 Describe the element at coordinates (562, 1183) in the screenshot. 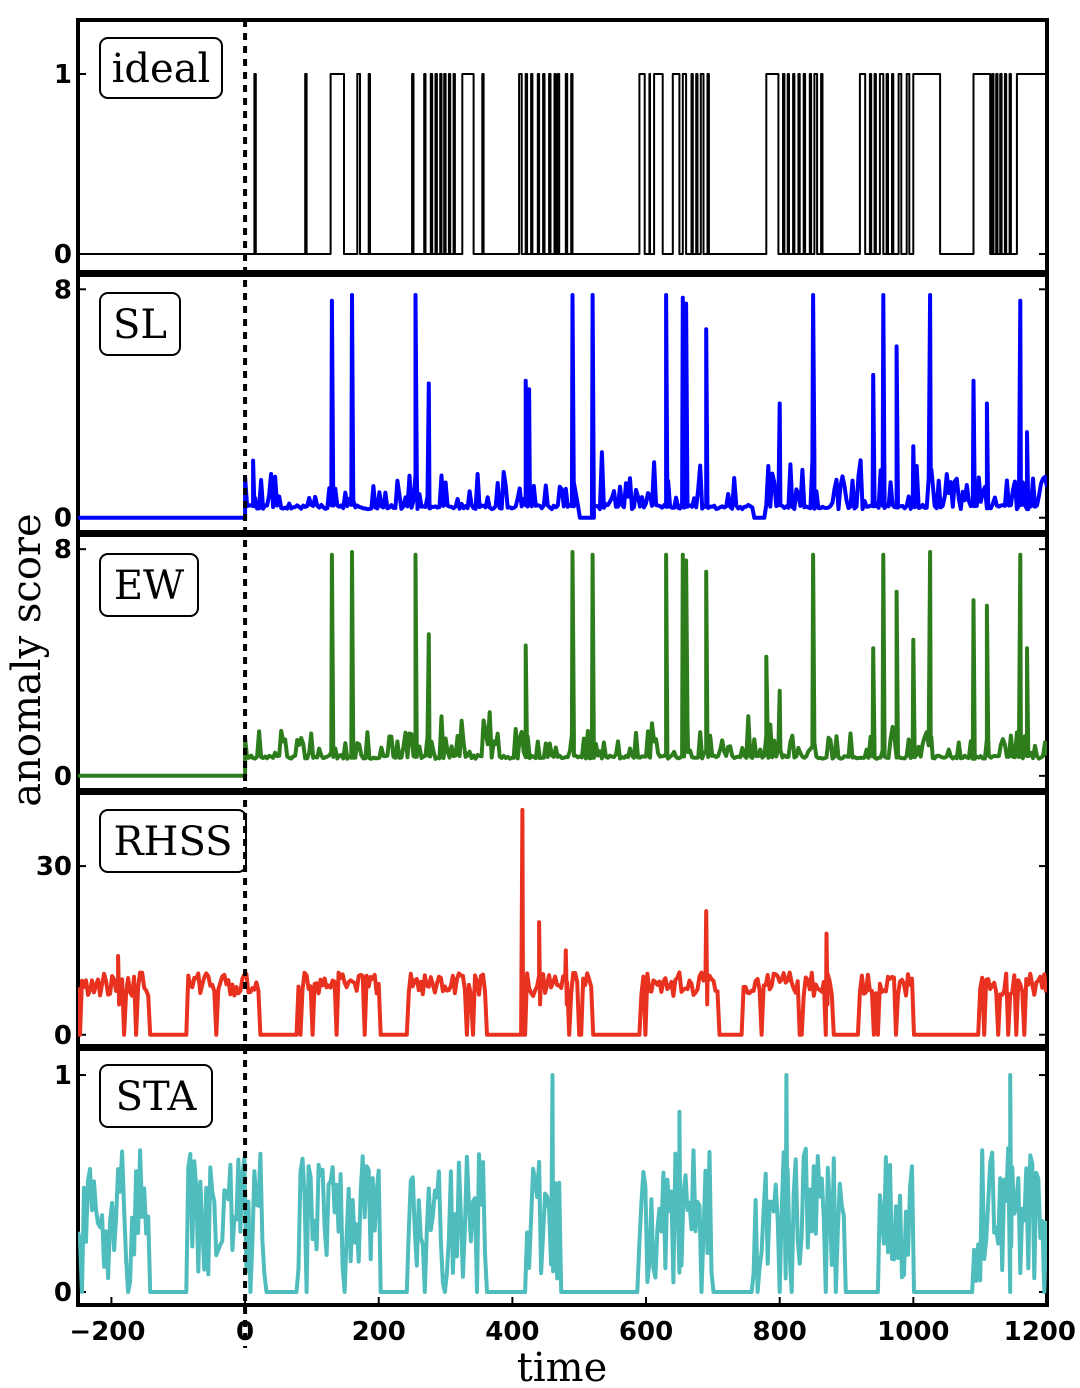

I see `series-line-sta` at that location.